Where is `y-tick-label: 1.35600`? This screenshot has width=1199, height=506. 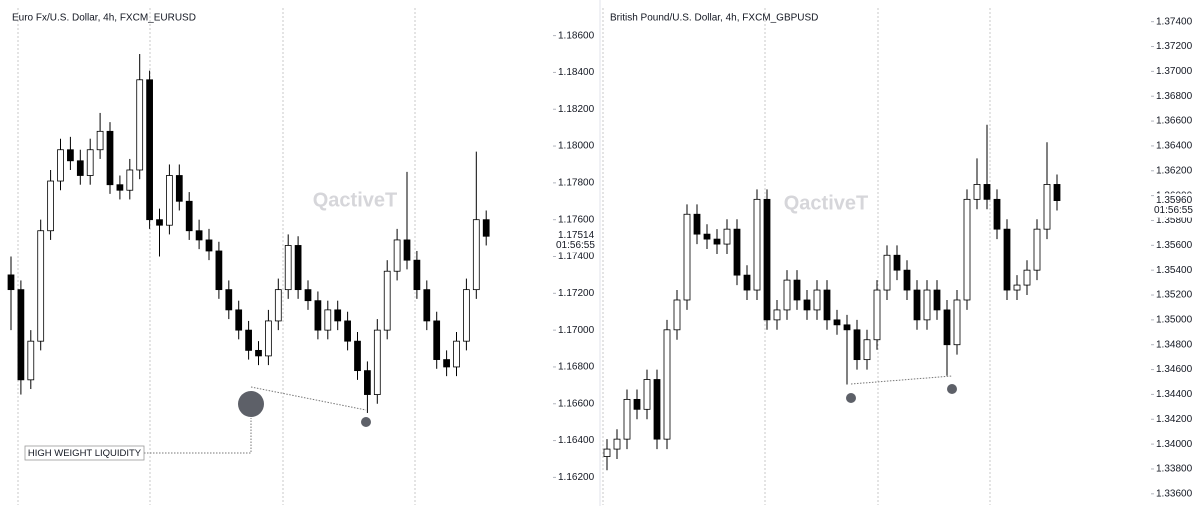
y-tick-label: 1.35600 is located at coordinates (1174, 245).